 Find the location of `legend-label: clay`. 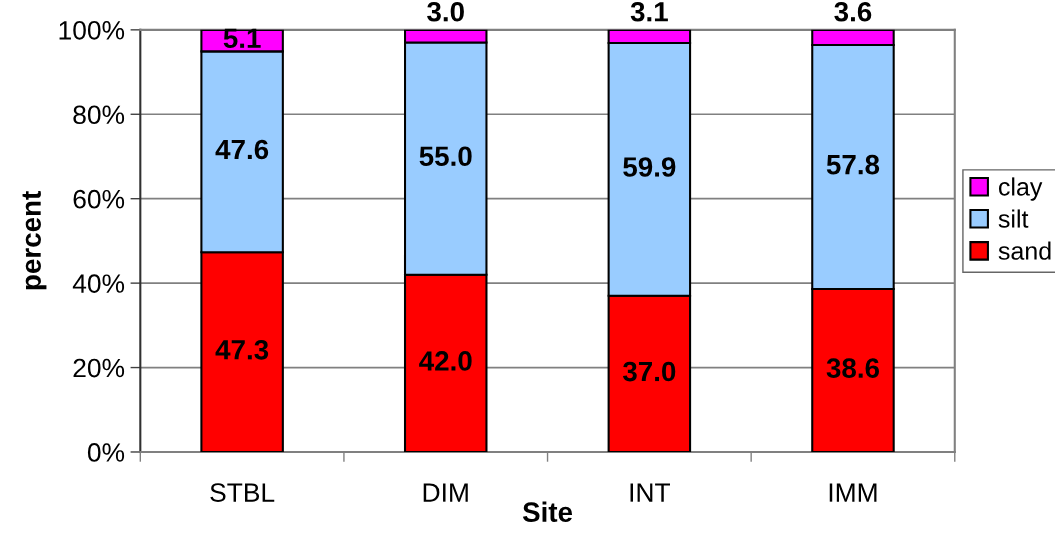

legend-label: clay is located at coordinates (1020, 189).